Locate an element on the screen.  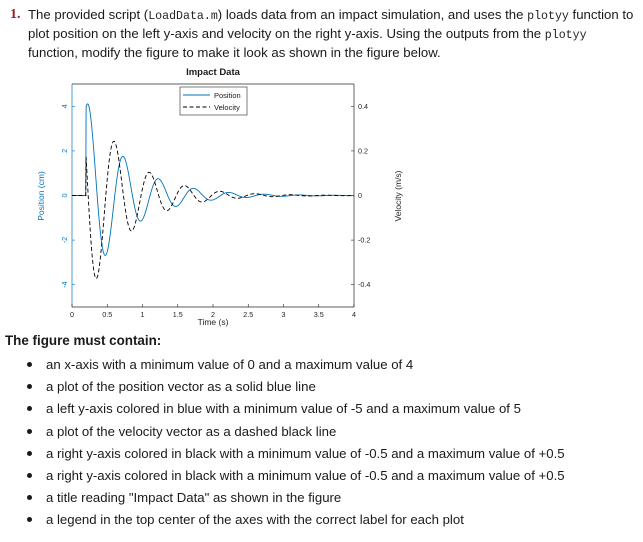
position-series-line is located at coordinates (213, 179).